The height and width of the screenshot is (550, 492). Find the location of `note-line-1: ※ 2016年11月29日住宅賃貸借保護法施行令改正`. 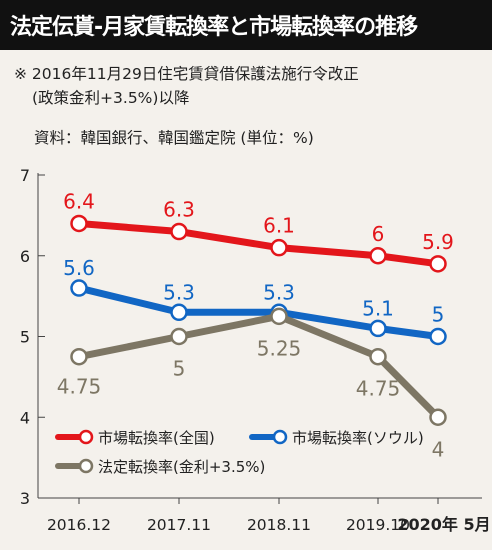

note-line-1: ※ 2016年11月29日住宅賃貸借保護法施行令改正 is located at coordinates (186, 74).